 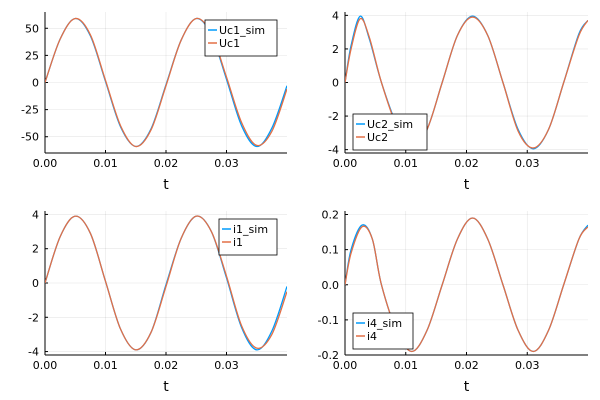 What do you see at coordinates (328, 320) in the screenshot?
I see `y-tick-label: -0.1` at bounding box center [328, 320].